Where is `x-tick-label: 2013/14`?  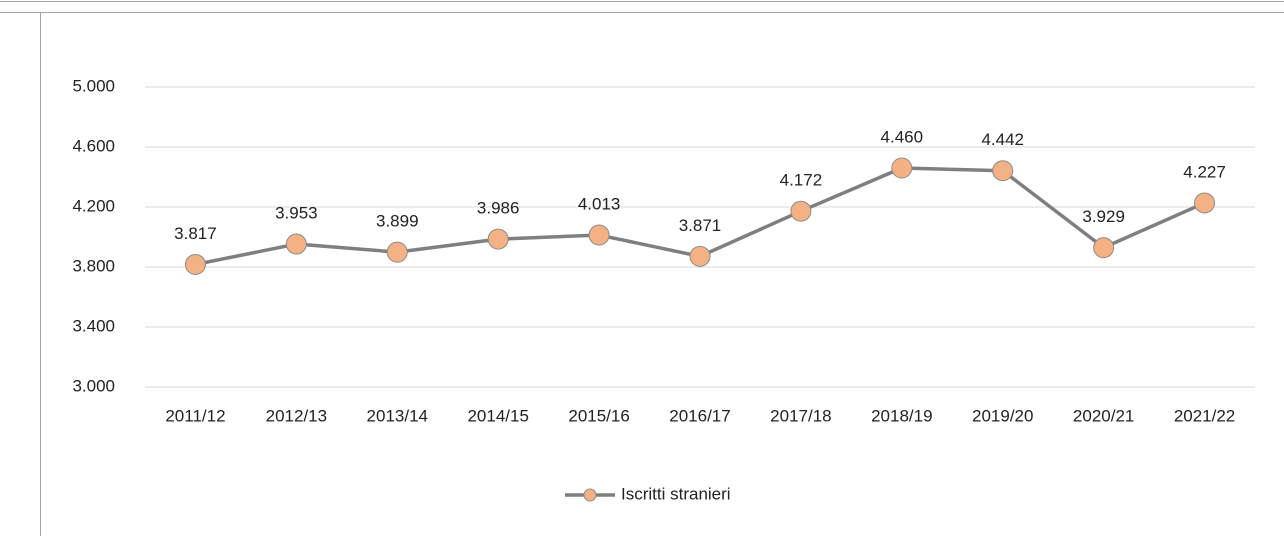 x-tick-label: 2013/14 is located at coordinates (397, 415).